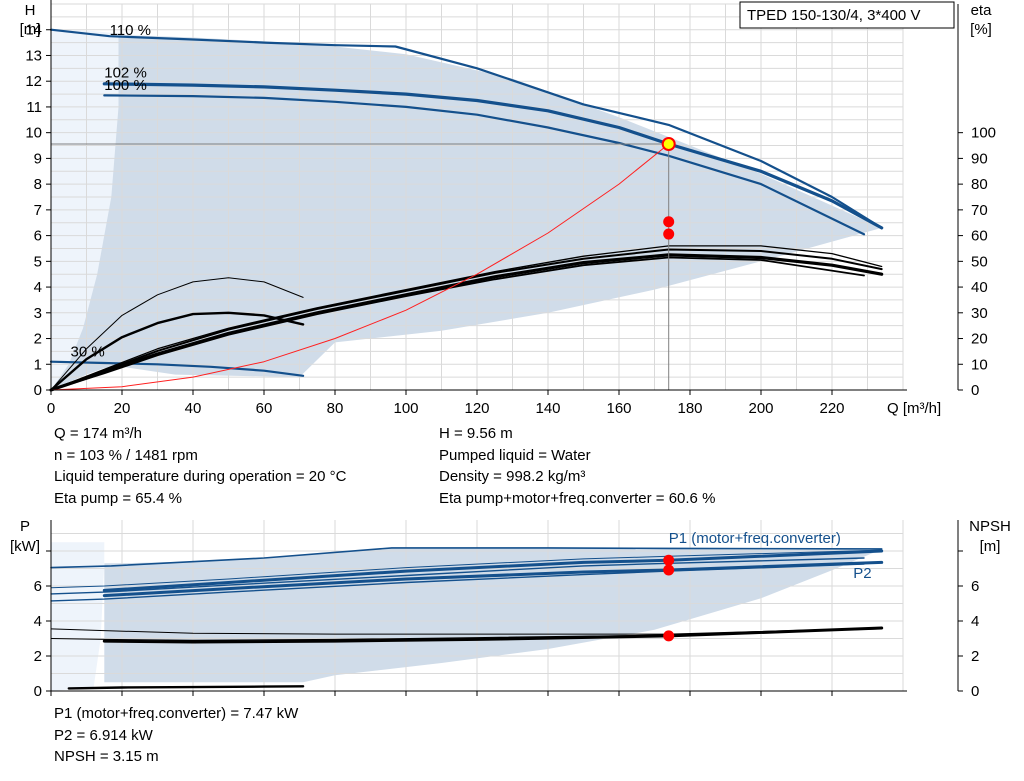 The width and height of the screenshot is (1024, 781). Describe the element at coordinates (975, 656) in the screenshot. I see `tick-label-right-bottom: 2` at that location.